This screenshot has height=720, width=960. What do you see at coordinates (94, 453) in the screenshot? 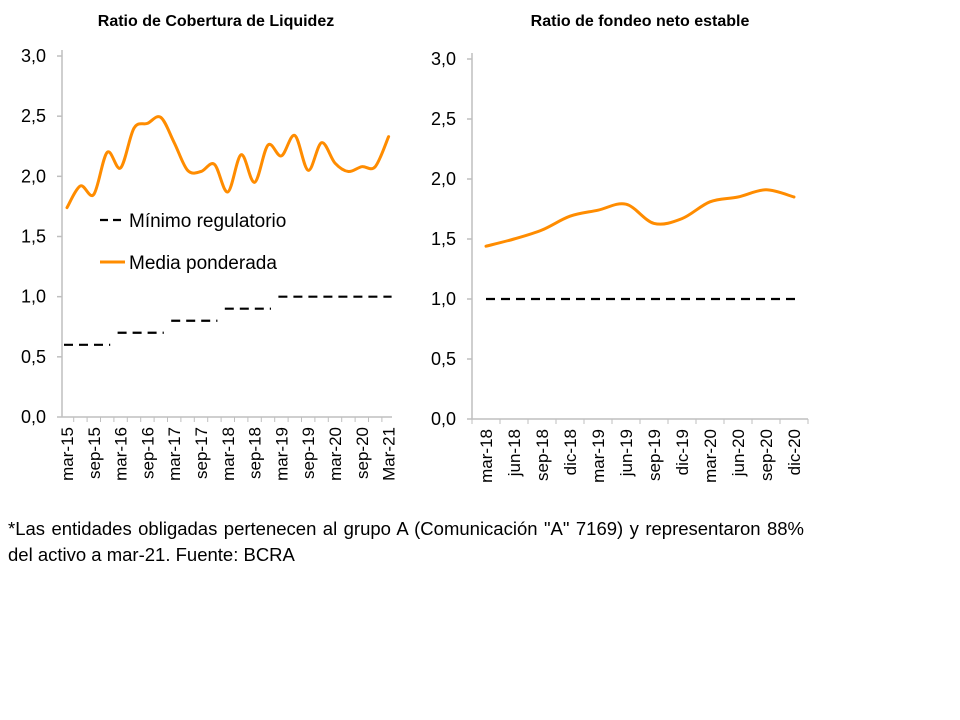
I see `x-tick-label: sep-15` at bounding box center [94, 453].